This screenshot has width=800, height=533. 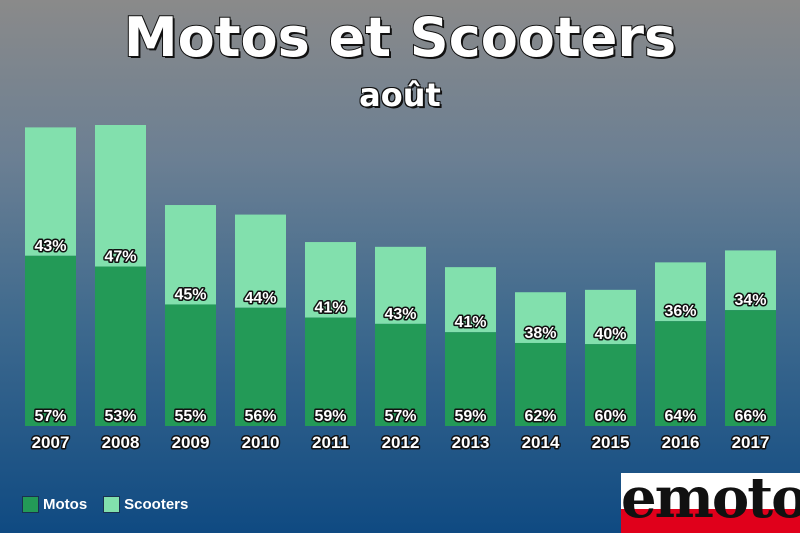 What do you see at coordinates (470, 379) in the screenshot?
I see `bar-motos-2013` at bounding box center [470, 379].